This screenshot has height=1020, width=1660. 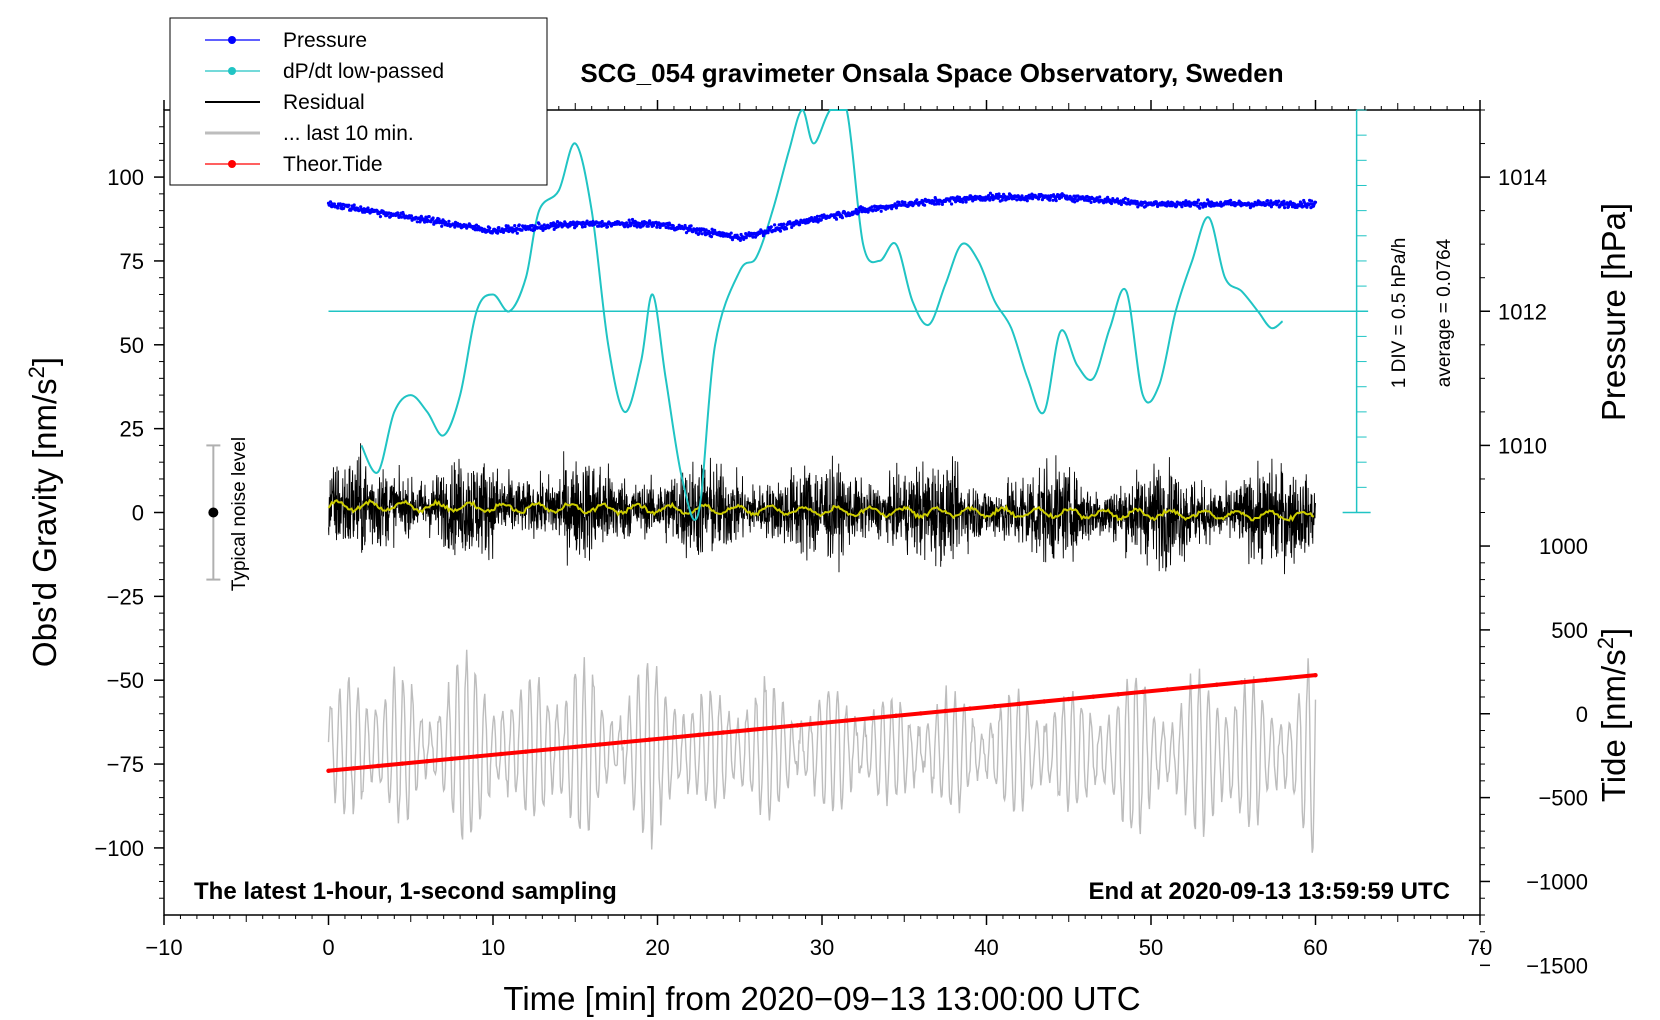 I want to click on tide-tick-label: −500, so click(x=1563, y=798).